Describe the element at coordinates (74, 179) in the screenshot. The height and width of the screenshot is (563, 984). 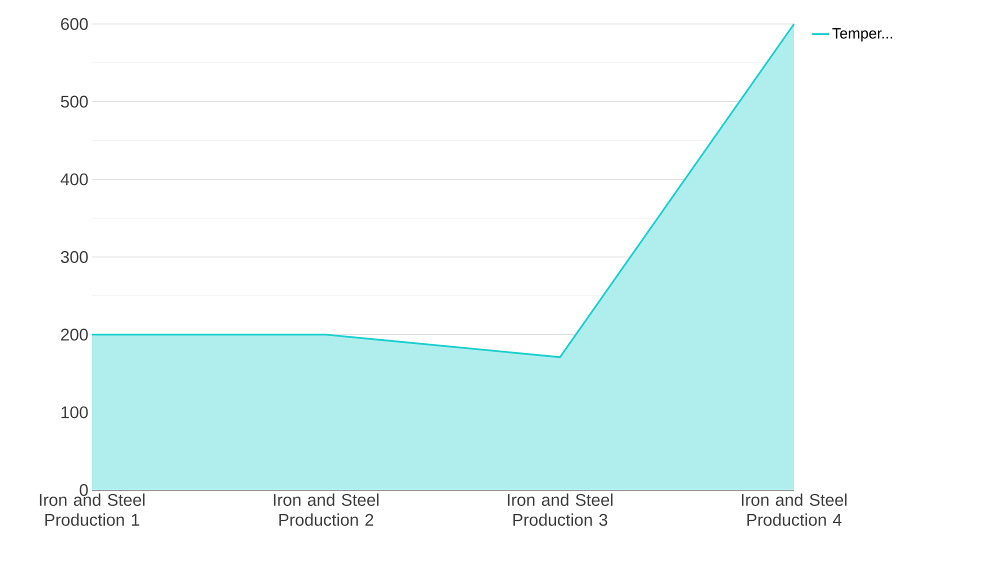
I see `y-tick-label: 400` at that location.